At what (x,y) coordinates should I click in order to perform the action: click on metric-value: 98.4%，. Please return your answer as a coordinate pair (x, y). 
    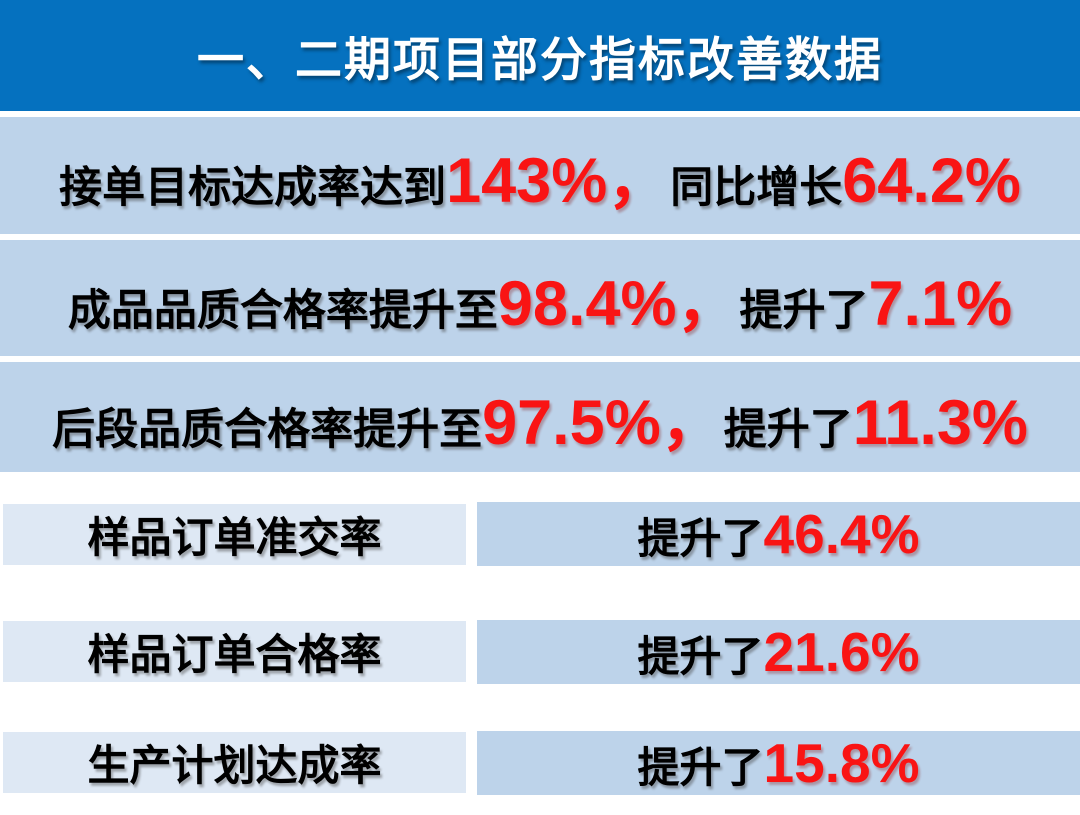
    Looking at the image, I should click on (618, 303).